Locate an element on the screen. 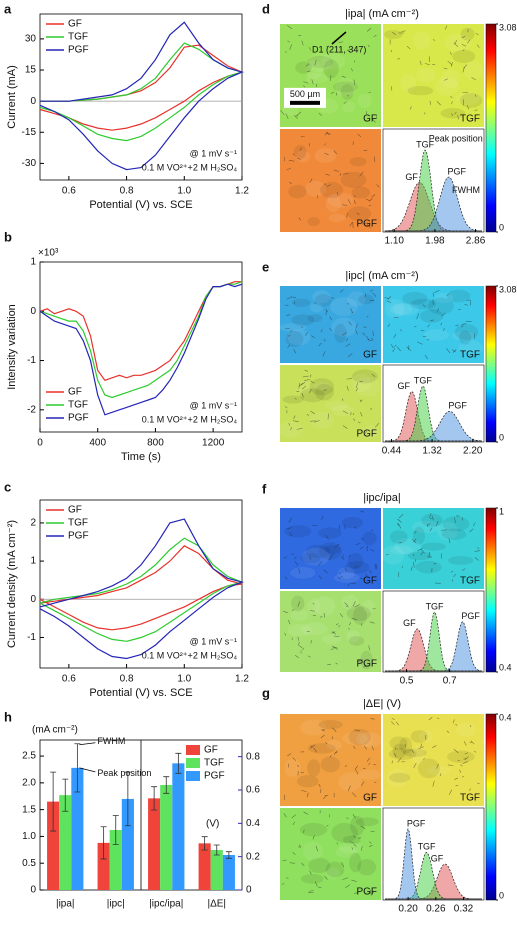 This screenshot has width=517, height=931. hist-x-tick-label: 1.98 is located at coordinates (435, 241).